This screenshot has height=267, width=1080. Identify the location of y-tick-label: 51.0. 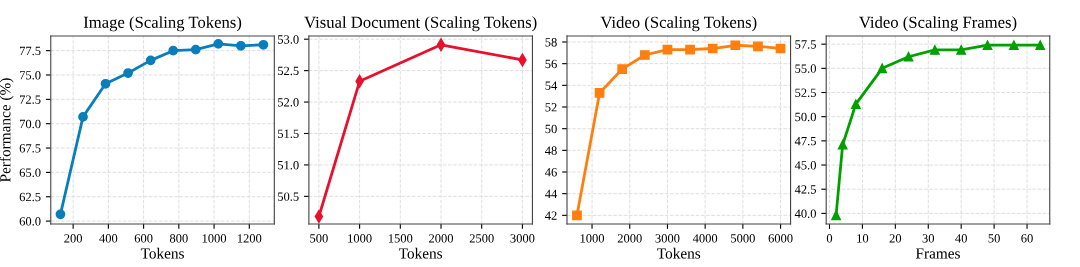
(288, 165).